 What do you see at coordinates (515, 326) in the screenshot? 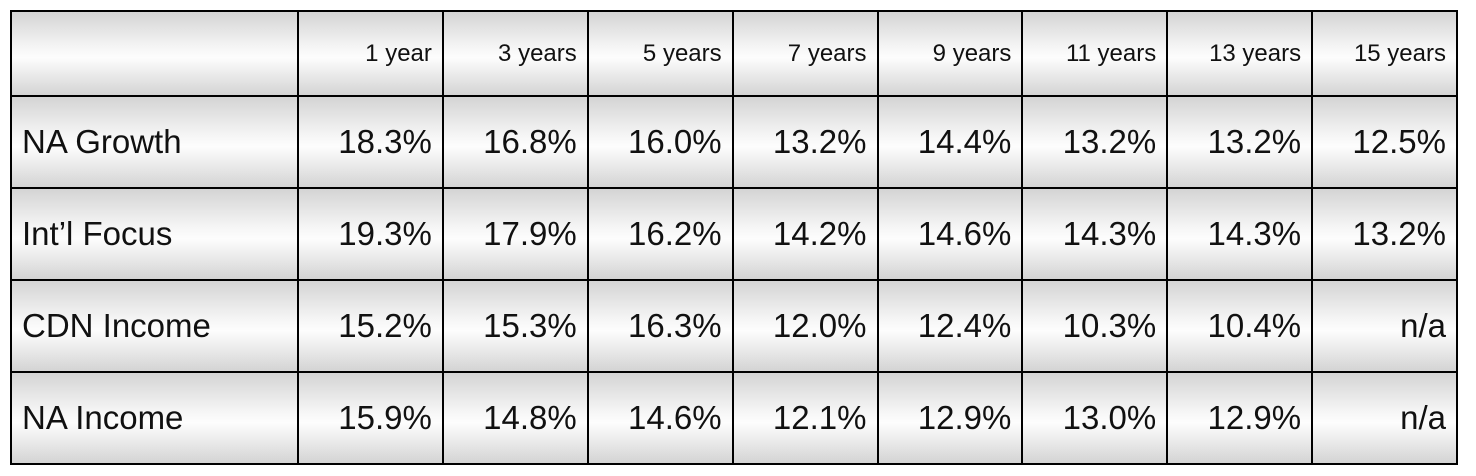
I see `value-cell: 15.3%` at bounding box center [515, 326].